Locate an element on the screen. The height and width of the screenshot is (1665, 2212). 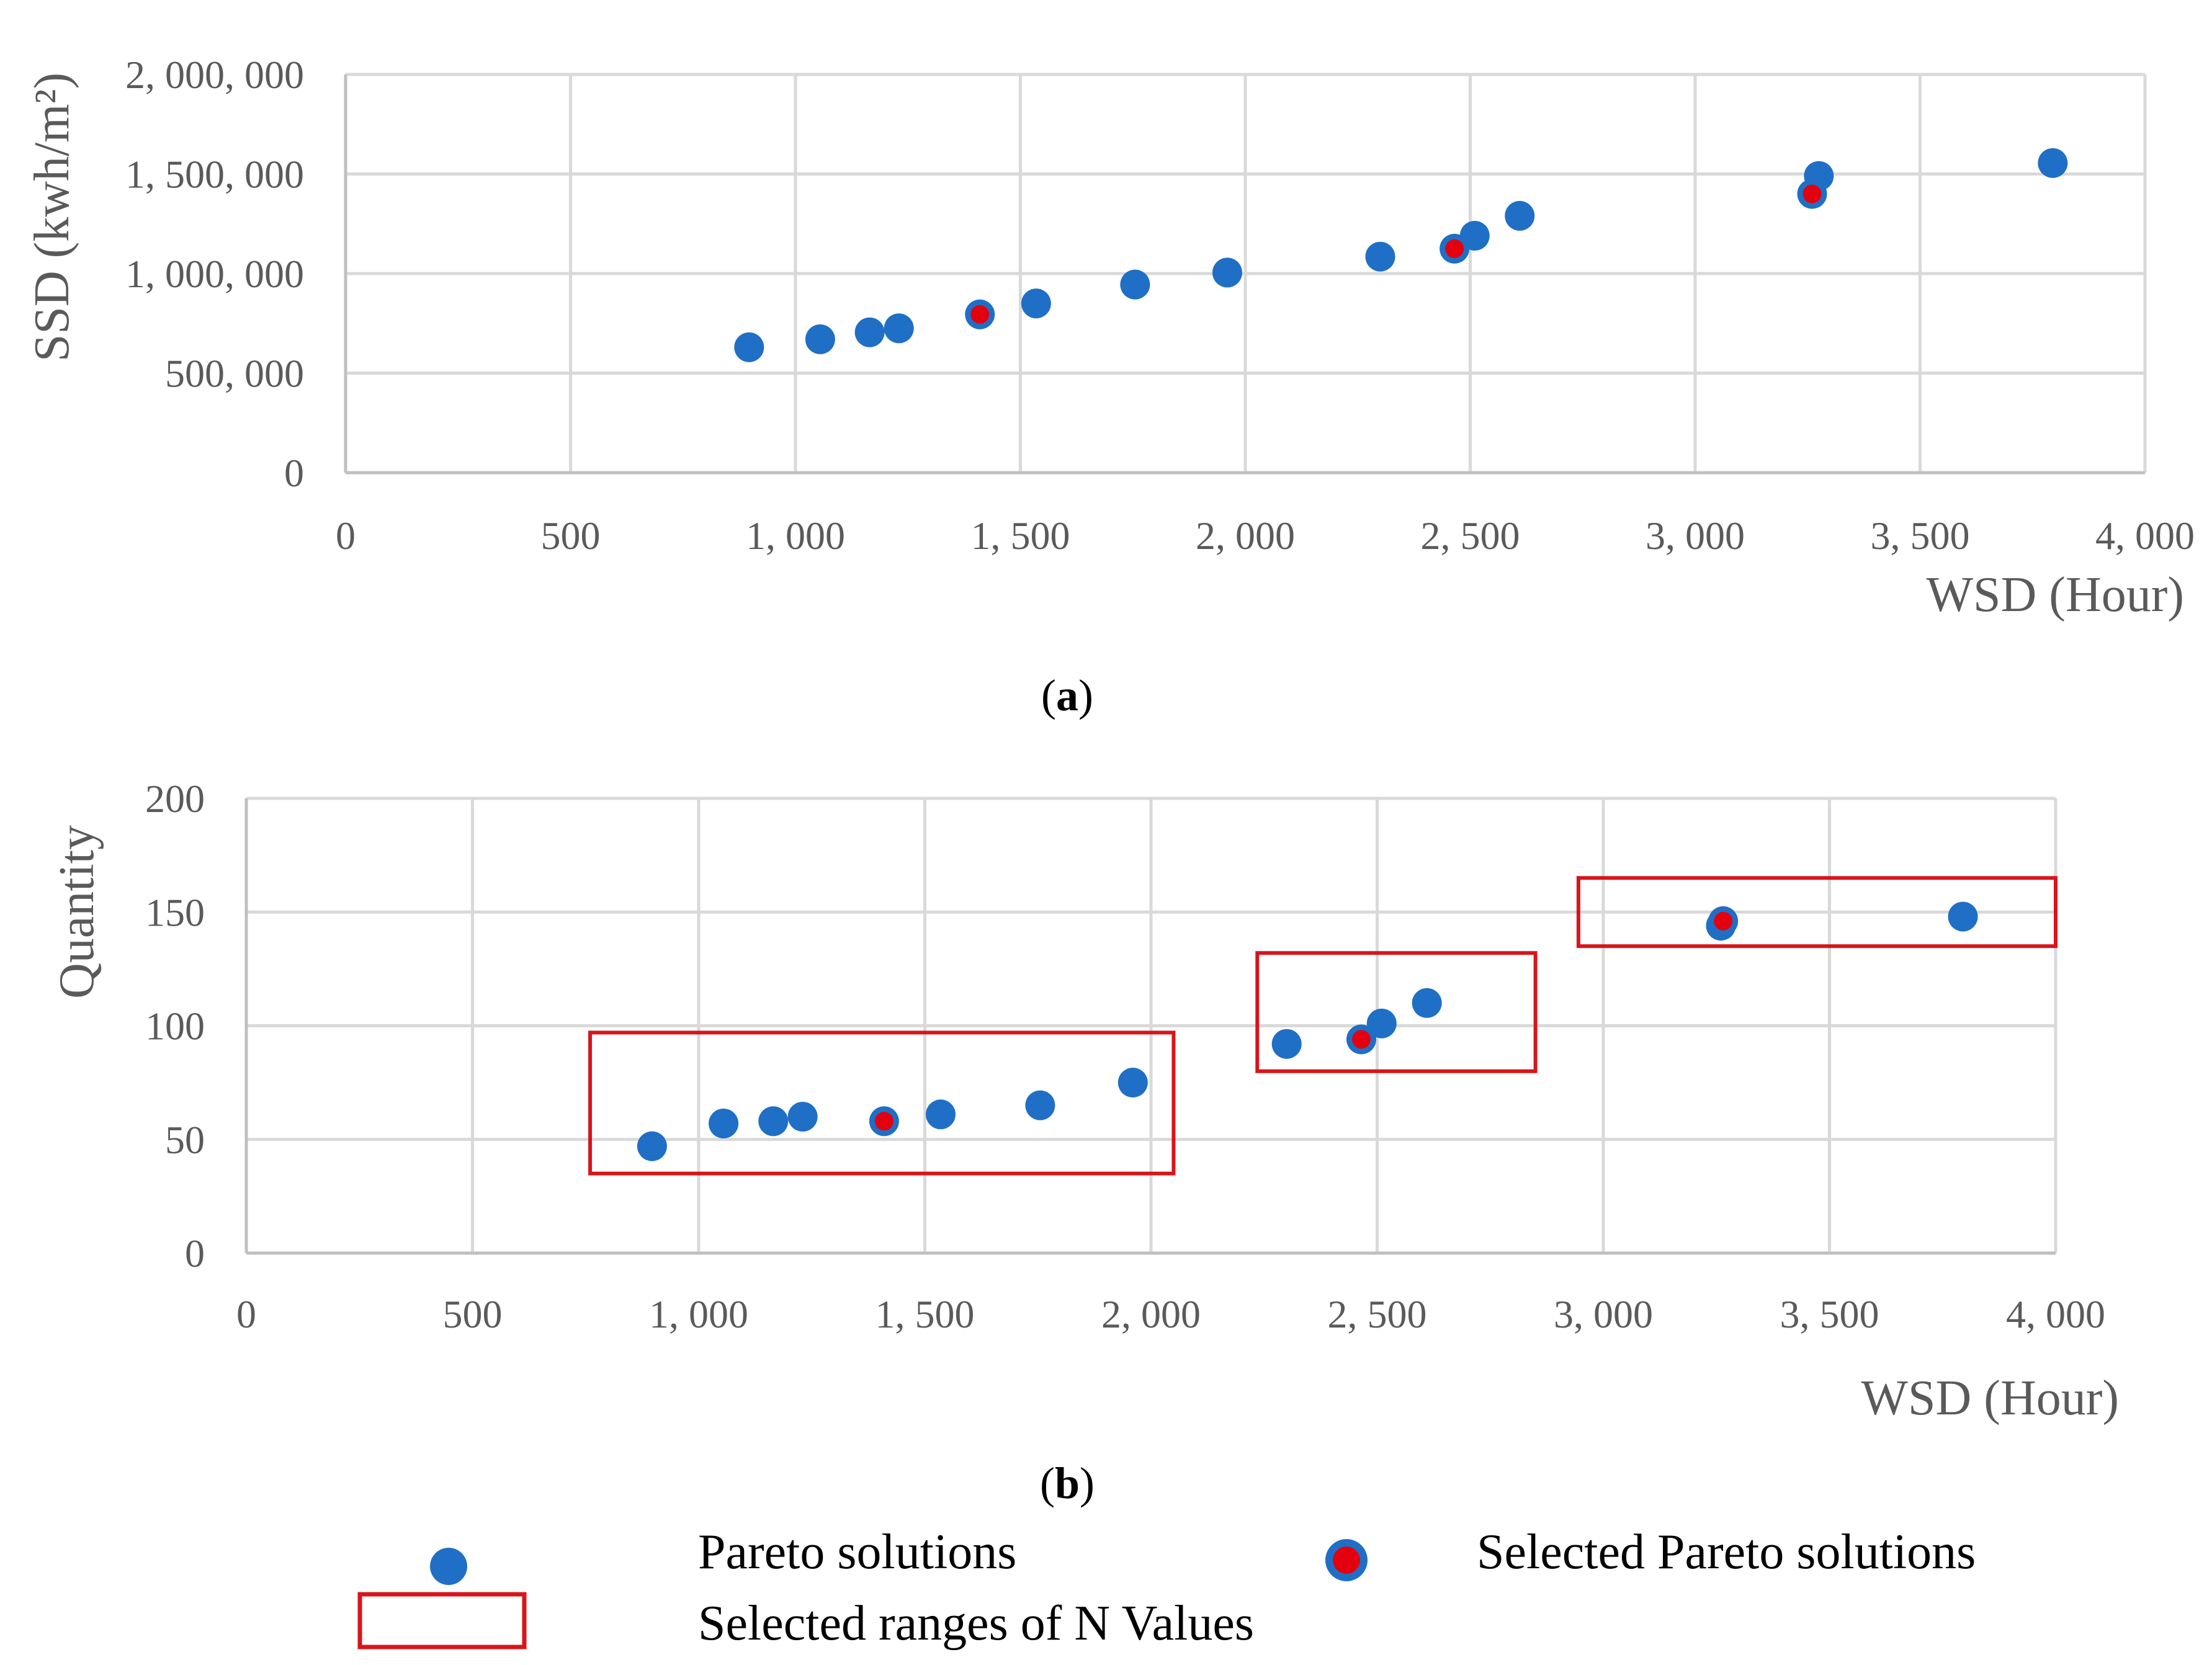
chart-b-points is located at coordinates (1308, 1031).